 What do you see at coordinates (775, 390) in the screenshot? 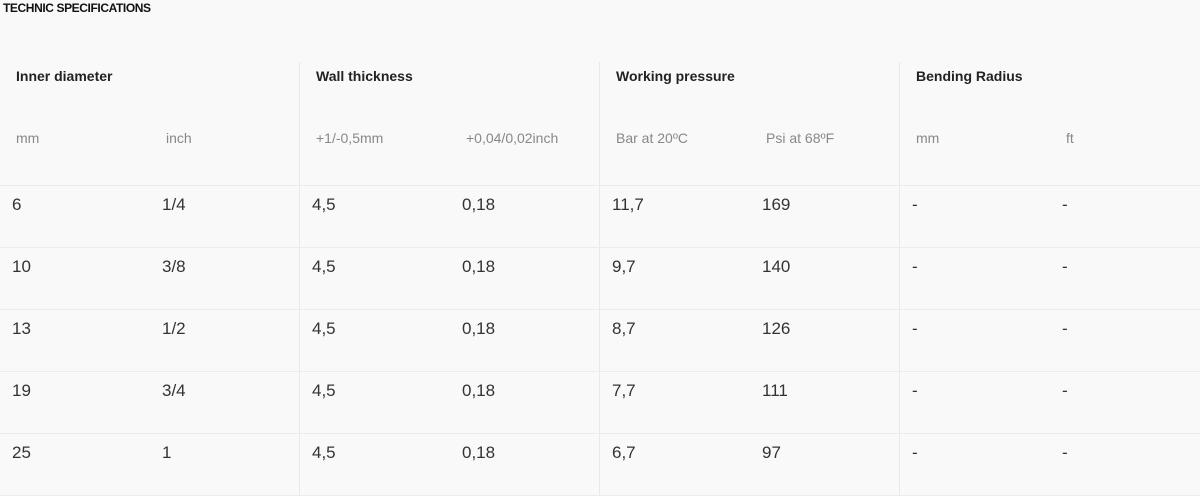
I see `cell-pressure-psi: 111` at bounding box center [775, 390].